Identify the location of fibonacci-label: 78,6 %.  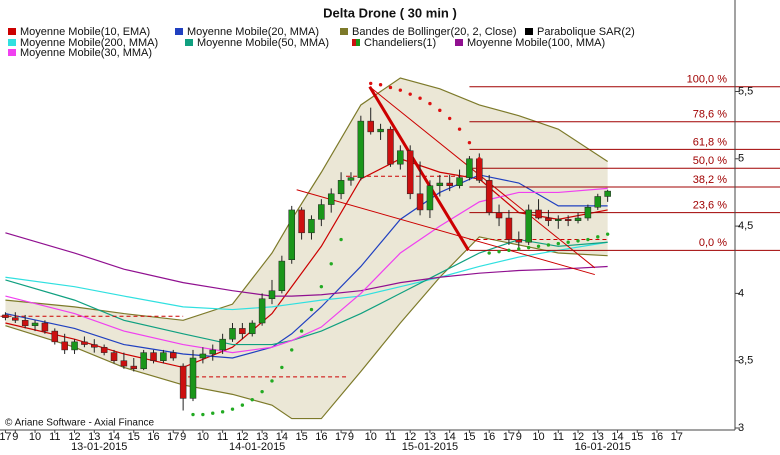
(710, 115).